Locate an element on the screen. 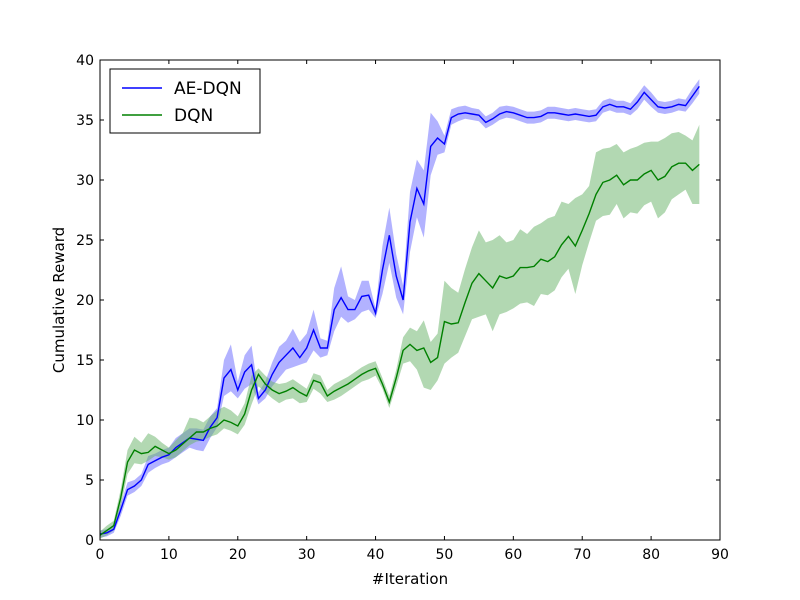 The height and width of the screenshot is (600, 800). legend-box is located at coordinates (185, 101).